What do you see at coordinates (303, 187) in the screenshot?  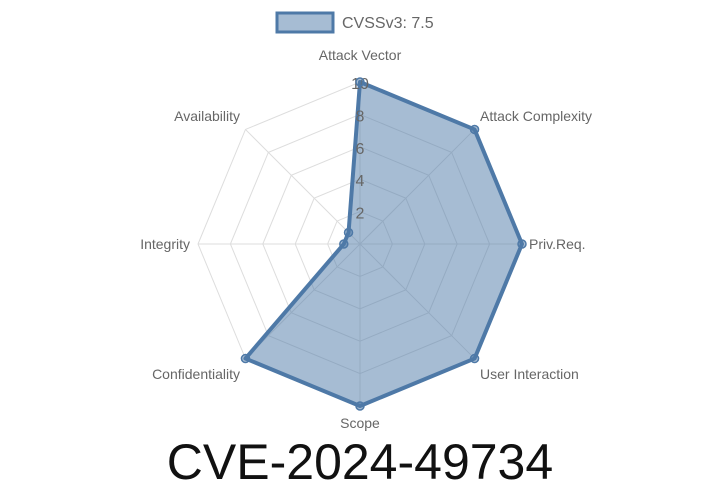 I see `grid-spoke` at bounding box center [303, 187].